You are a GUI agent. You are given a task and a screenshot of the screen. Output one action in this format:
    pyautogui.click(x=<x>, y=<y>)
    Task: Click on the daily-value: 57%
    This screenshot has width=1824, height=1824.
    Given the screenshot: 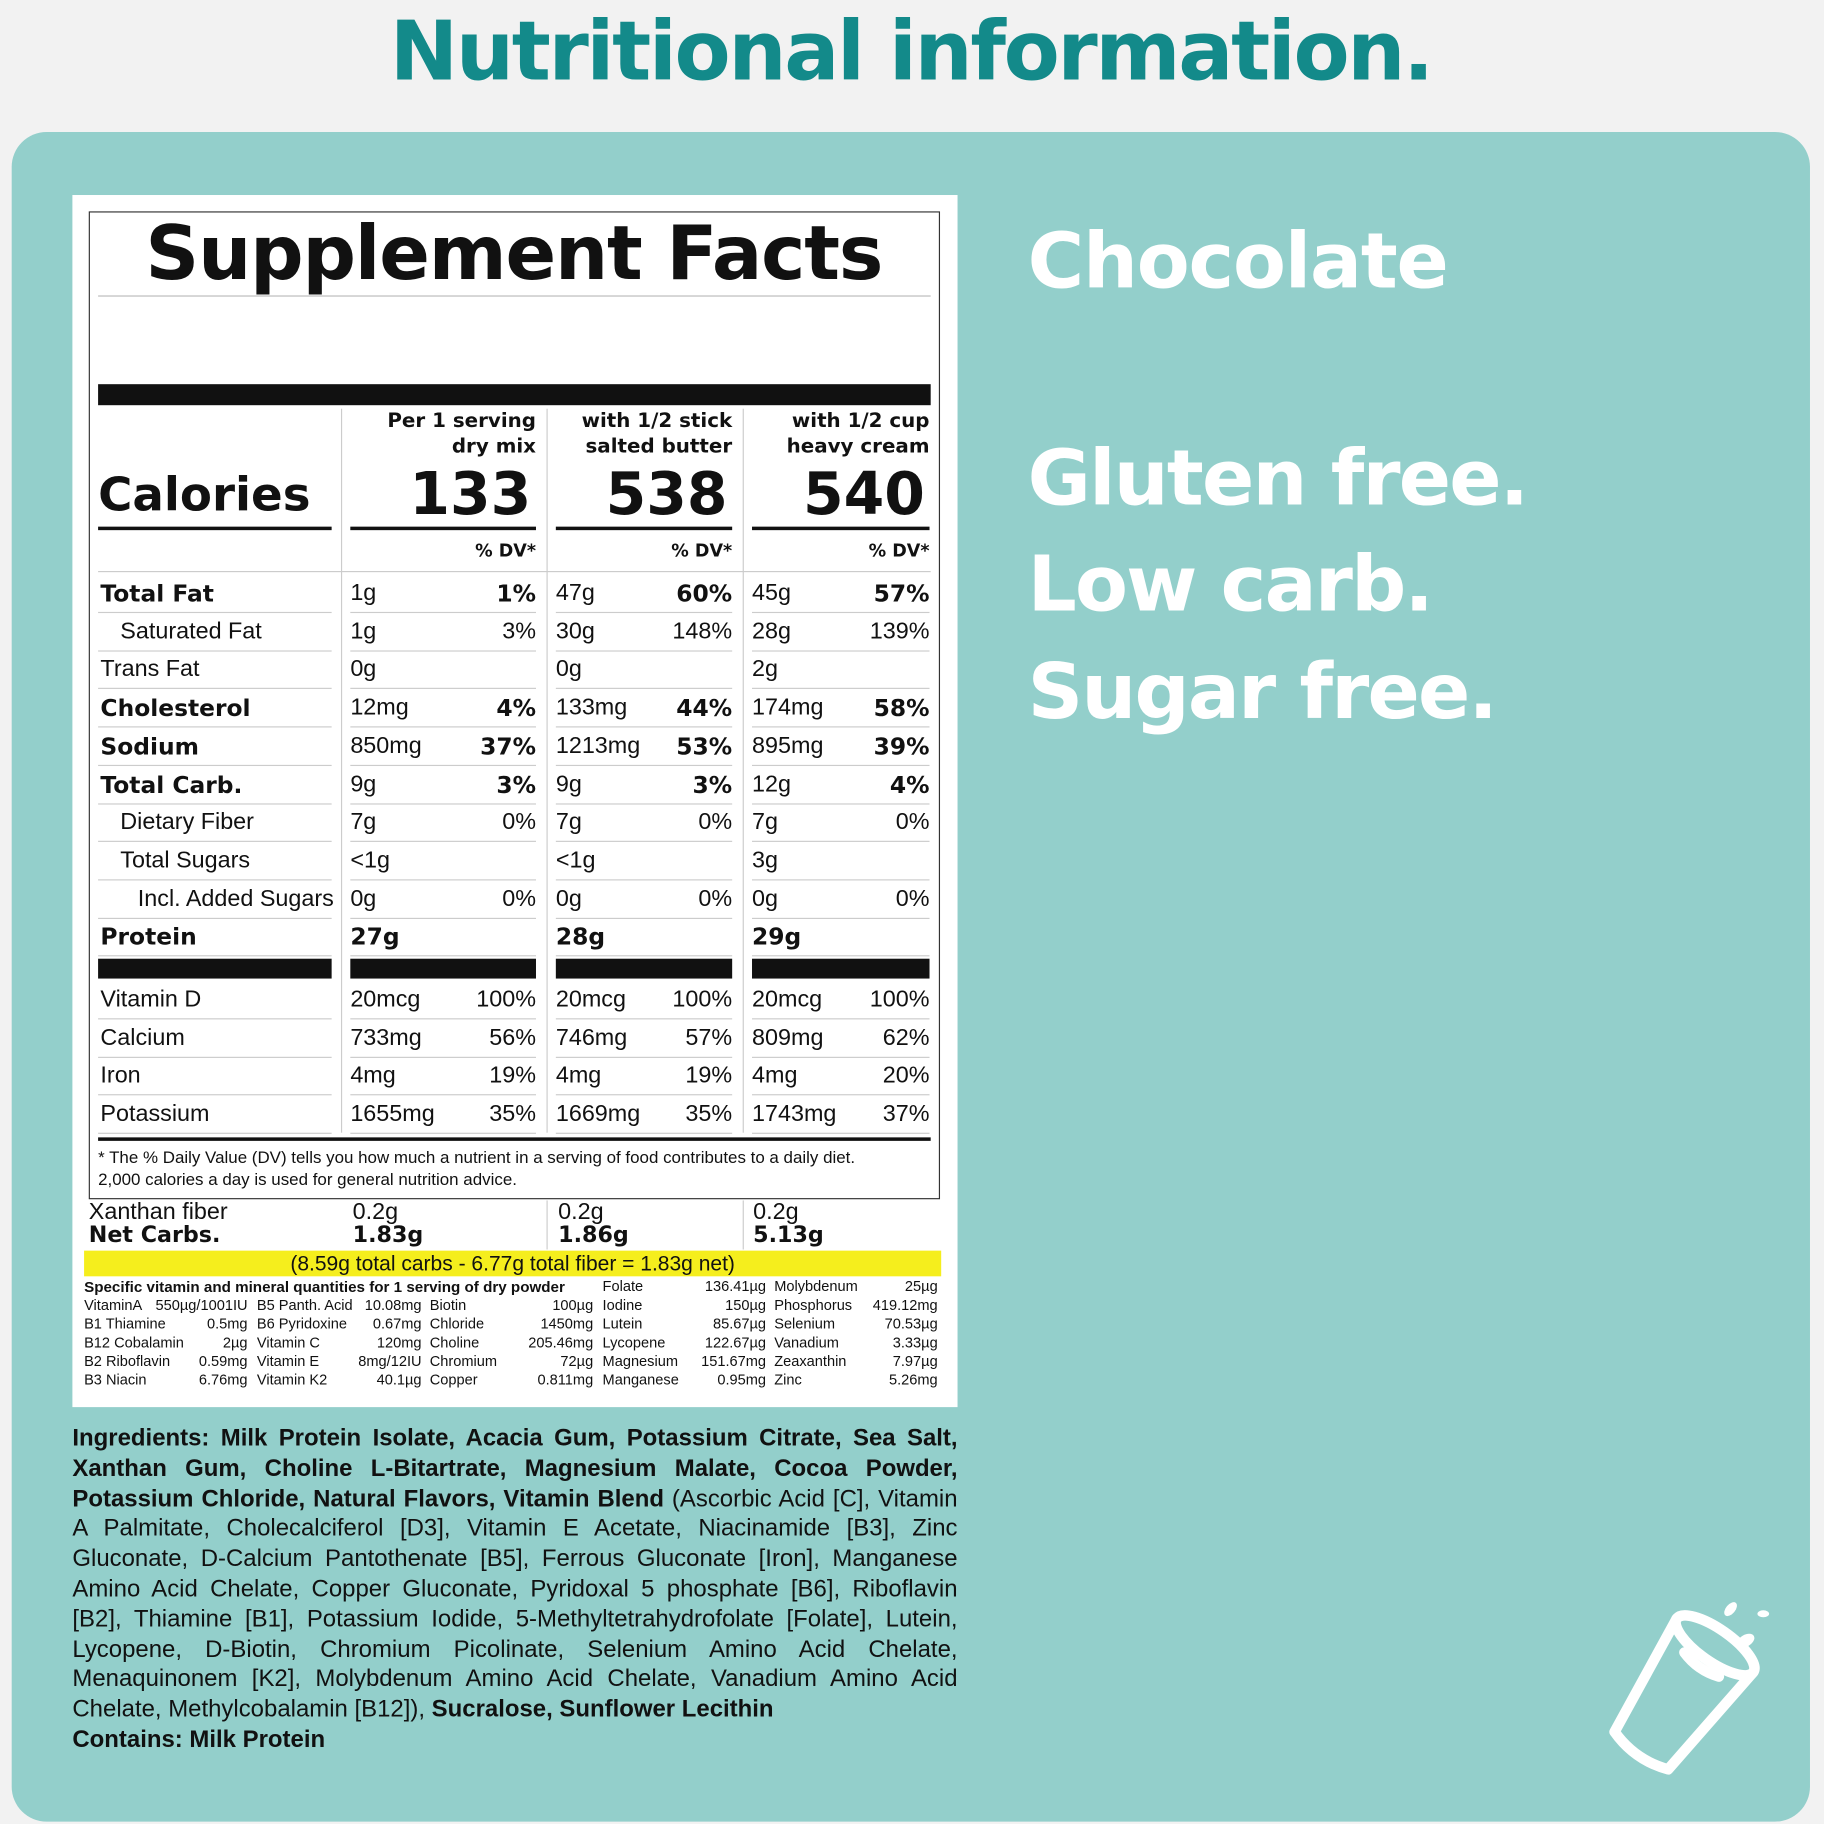 What is the action you would take?
    pyautogui.click(x=709, y=1037)
    